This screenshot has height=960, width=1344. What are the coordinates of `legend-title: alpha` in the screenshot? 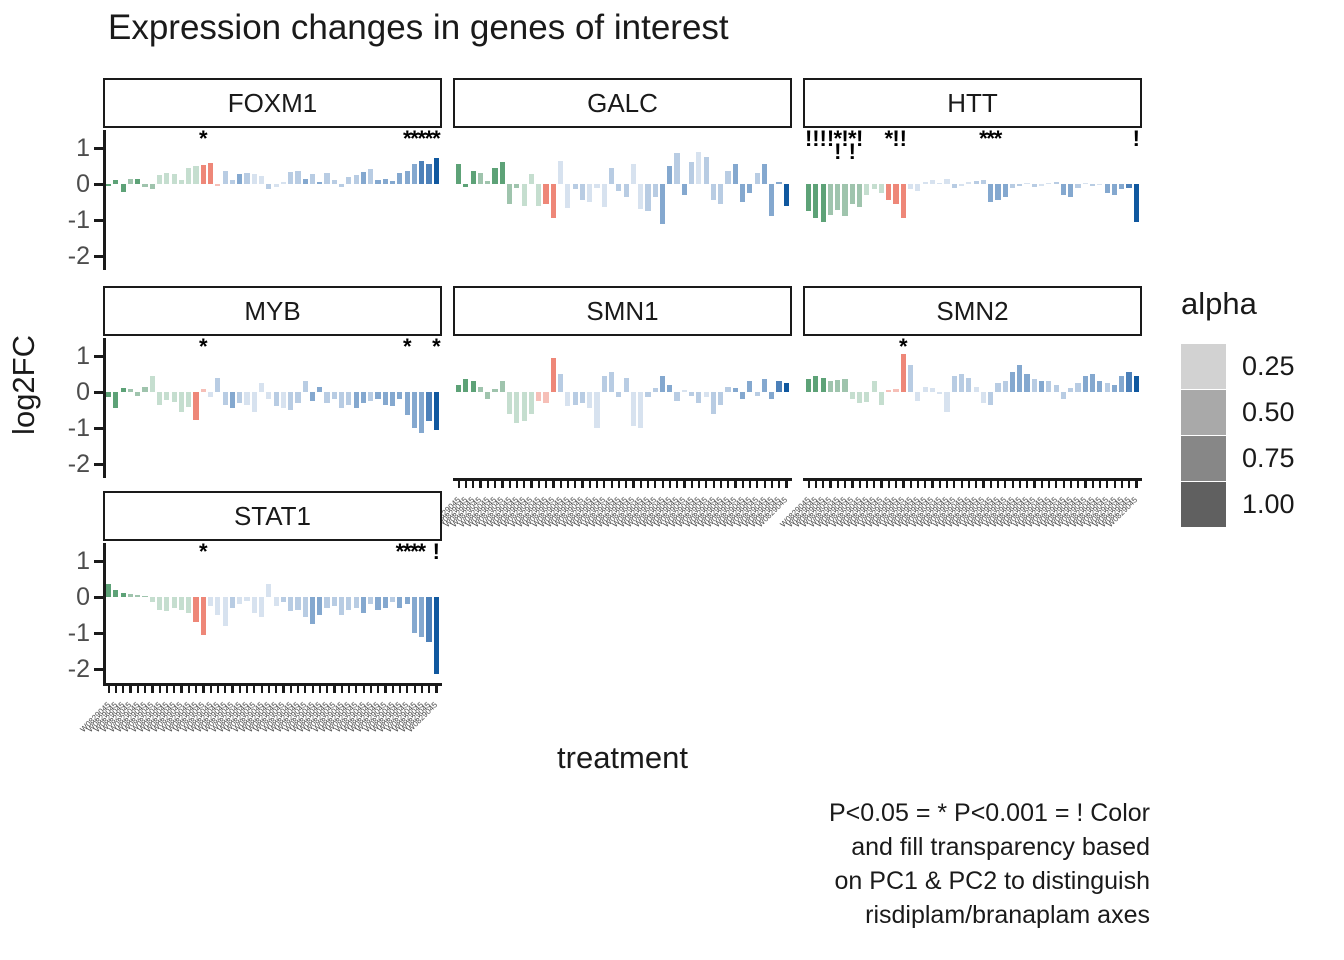 It's located at (1219, 303).